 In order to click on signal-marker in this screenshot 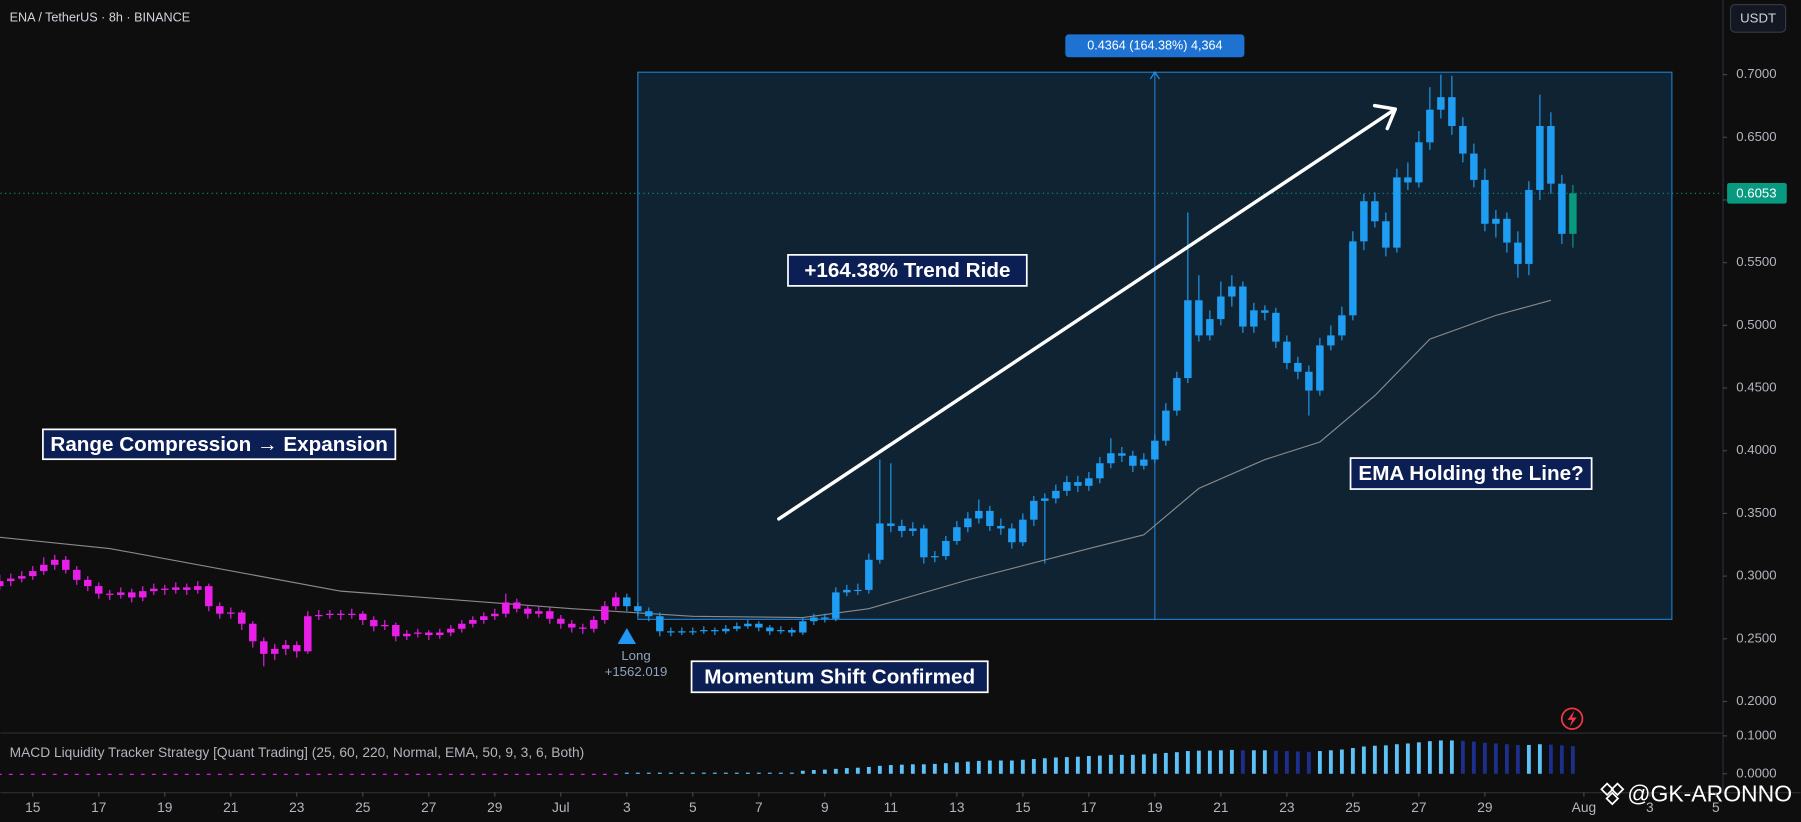, I will do `click(627, 636)`.